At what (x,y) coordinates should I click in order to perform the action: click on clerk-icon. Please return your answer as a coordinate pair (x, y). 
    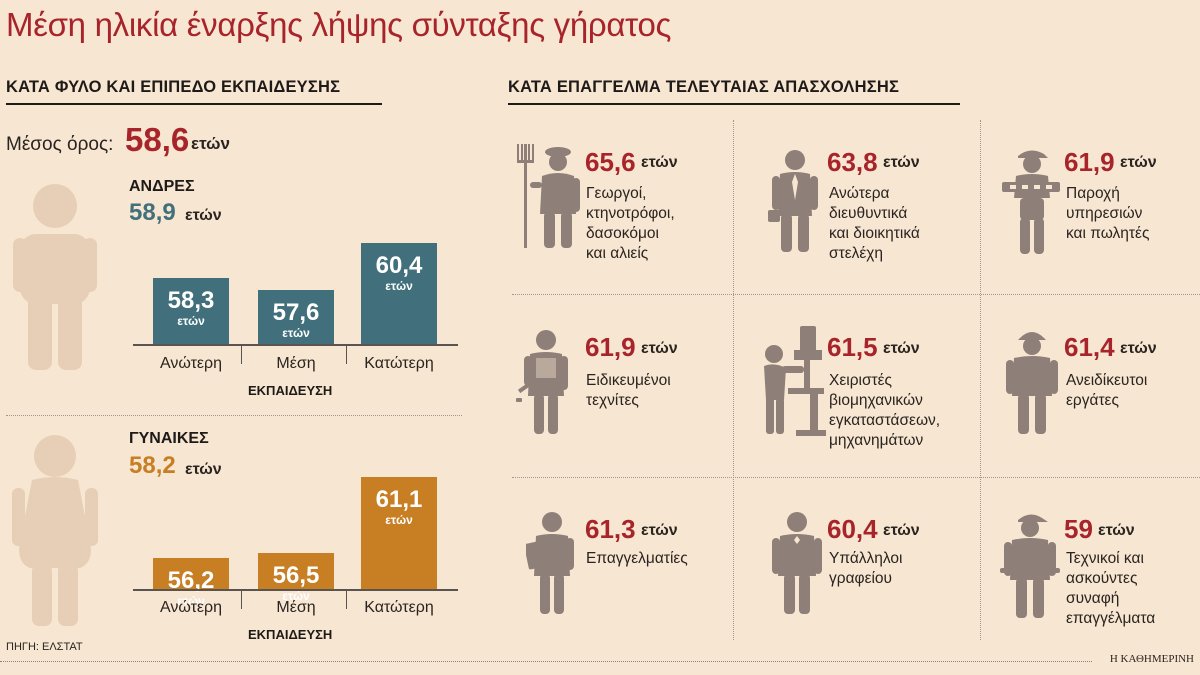
    Looking at the image, I should click on (797, 562).